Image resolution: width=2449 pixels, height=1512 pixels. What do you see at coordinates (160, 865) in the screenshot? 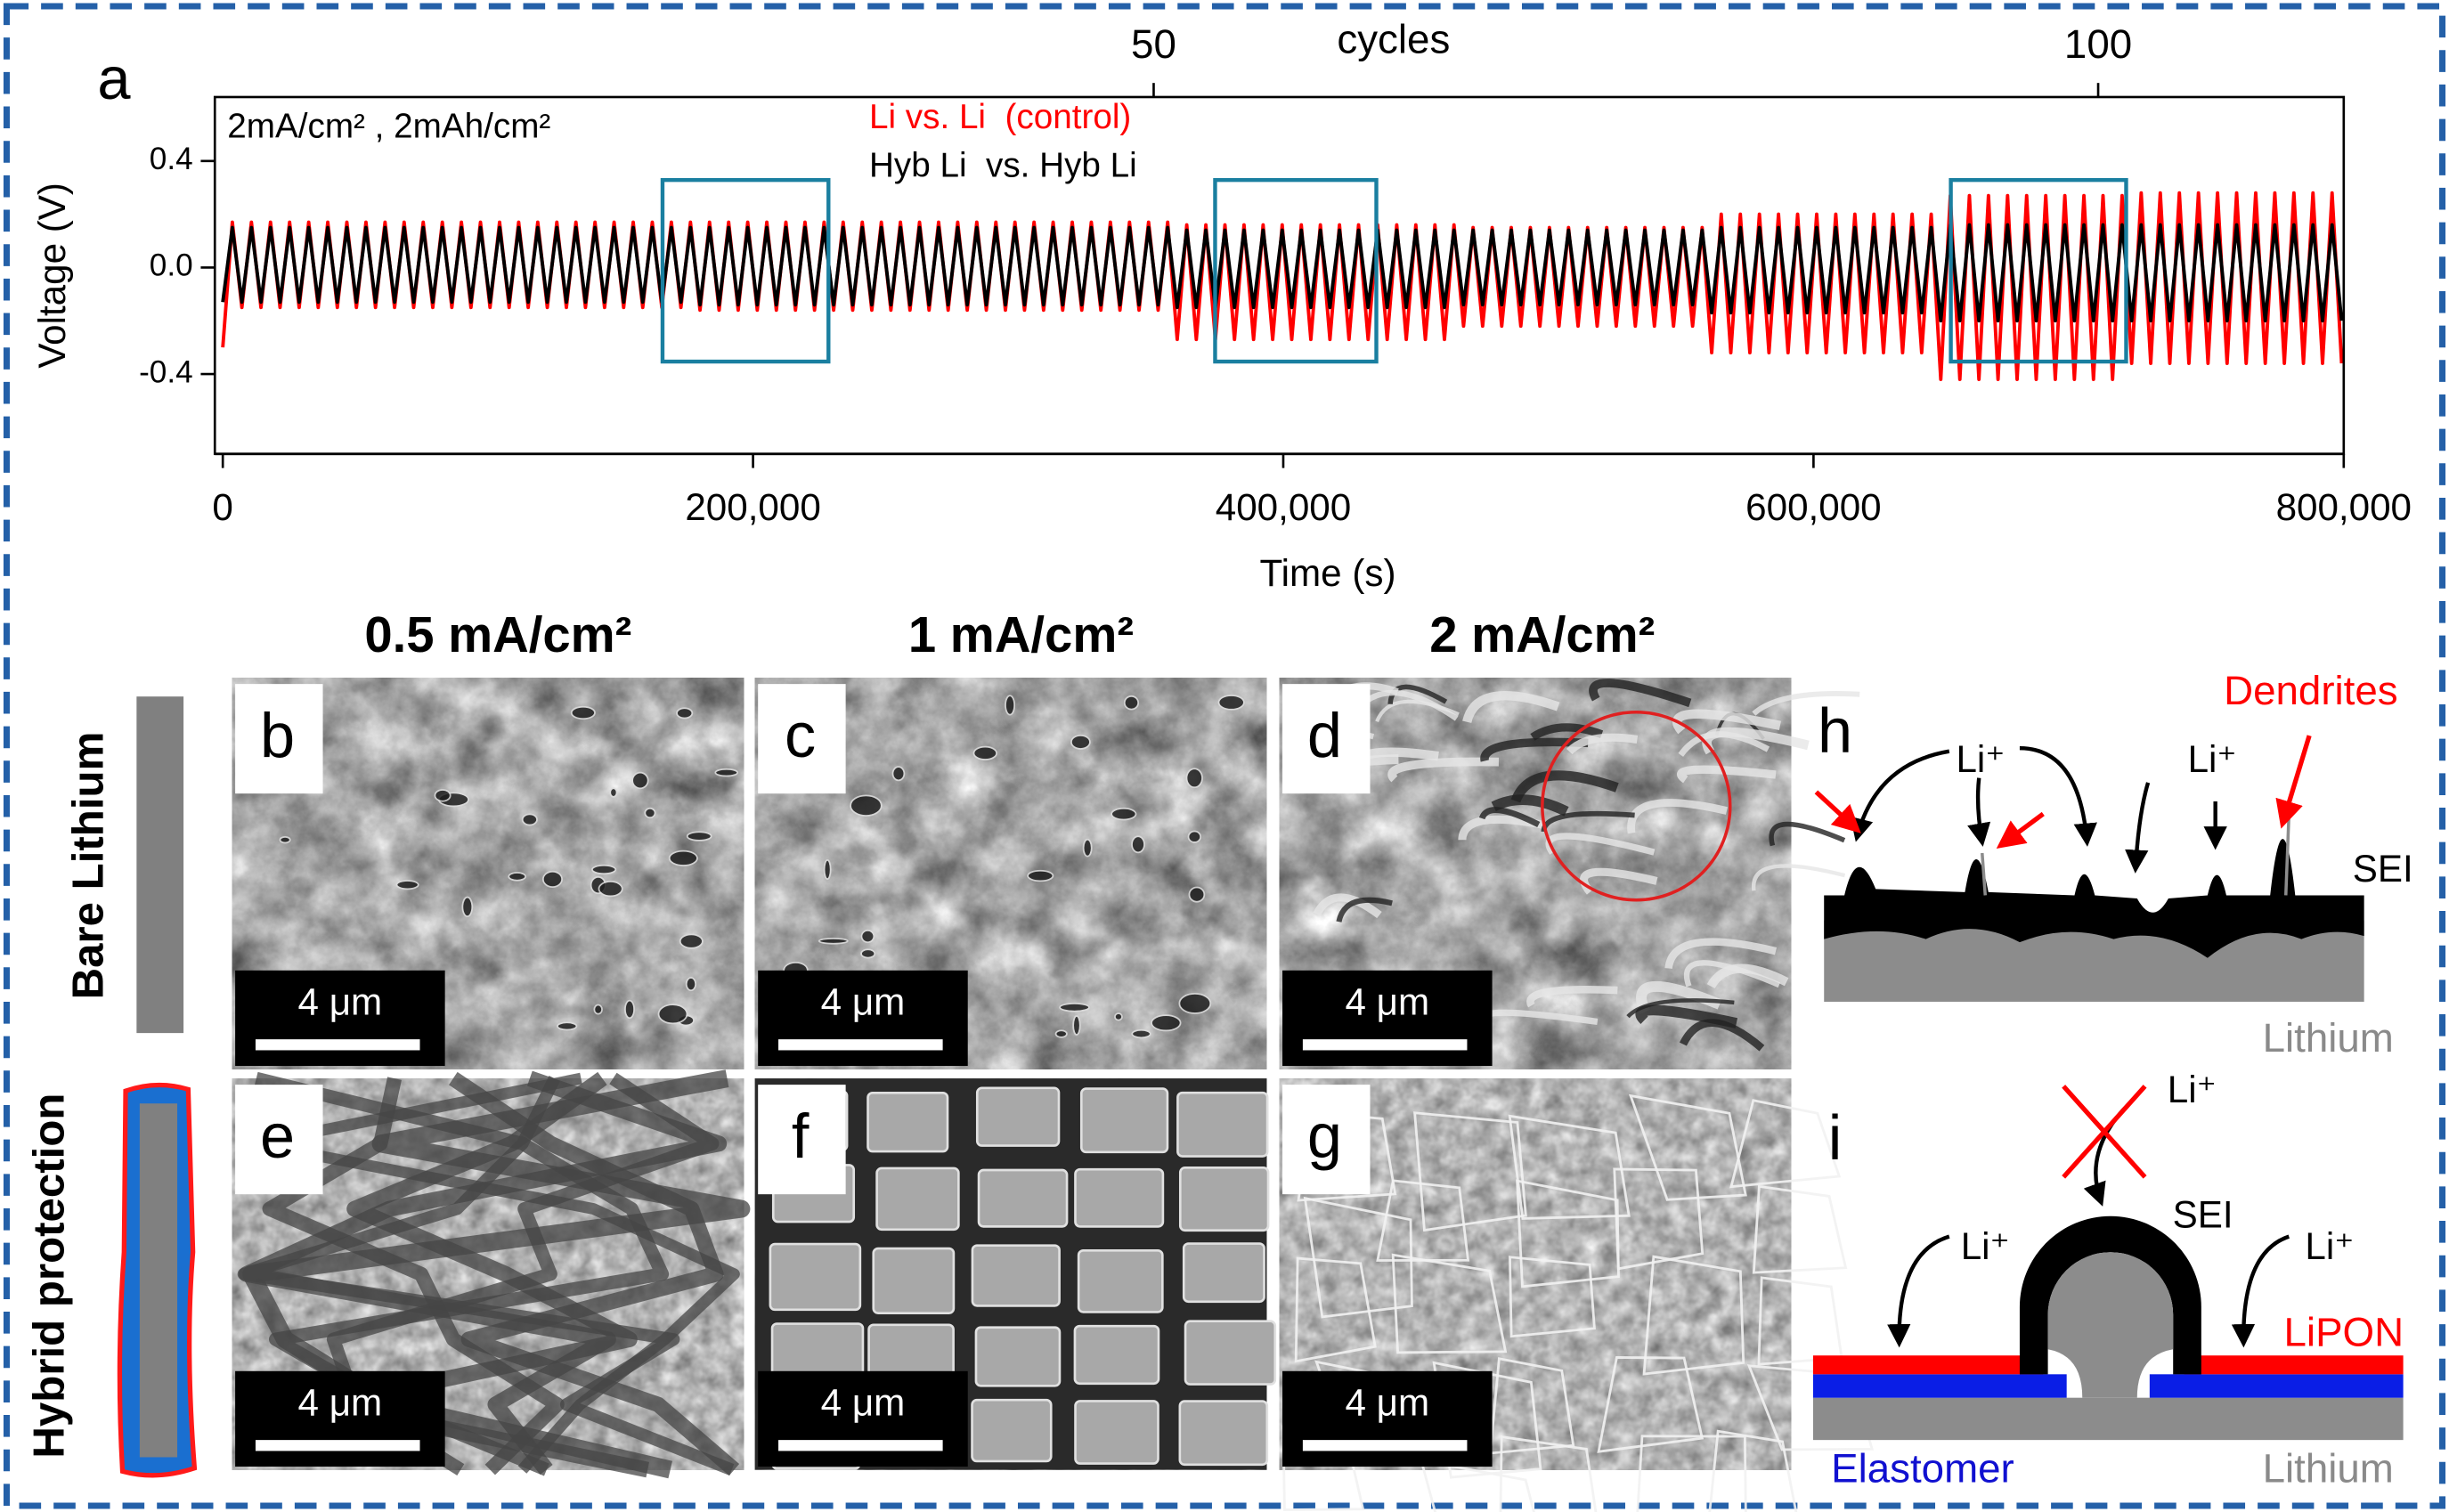
I see `bare-lithium-icon` at bounding box center [160, 865].